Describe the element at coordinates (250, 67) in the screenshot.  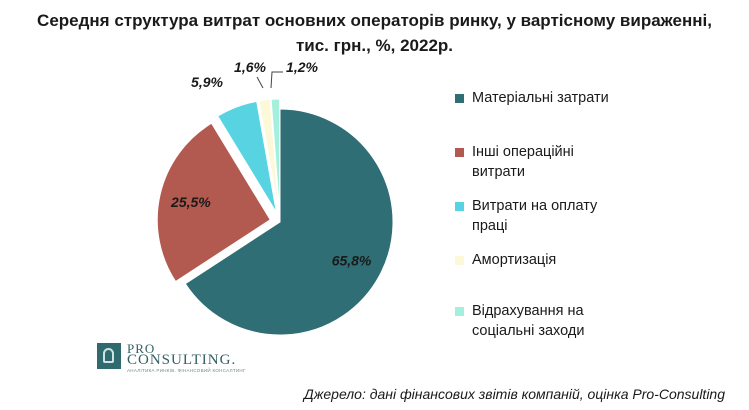
I see `data-label-4: 1,6%` at that location.